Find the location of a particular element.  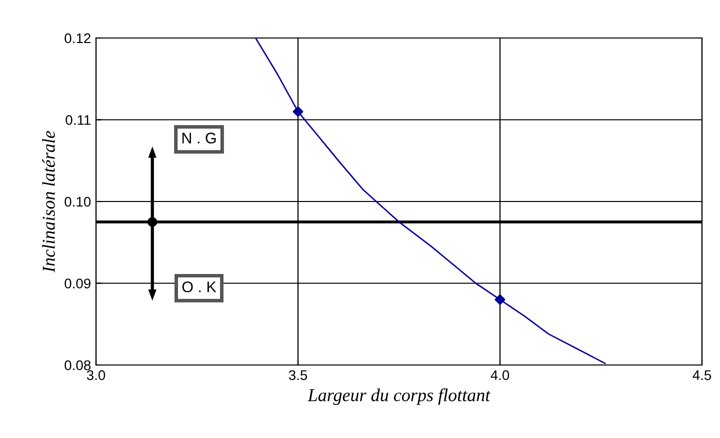

y-tick-label: 0.08 is located at coordinates (77, 365).